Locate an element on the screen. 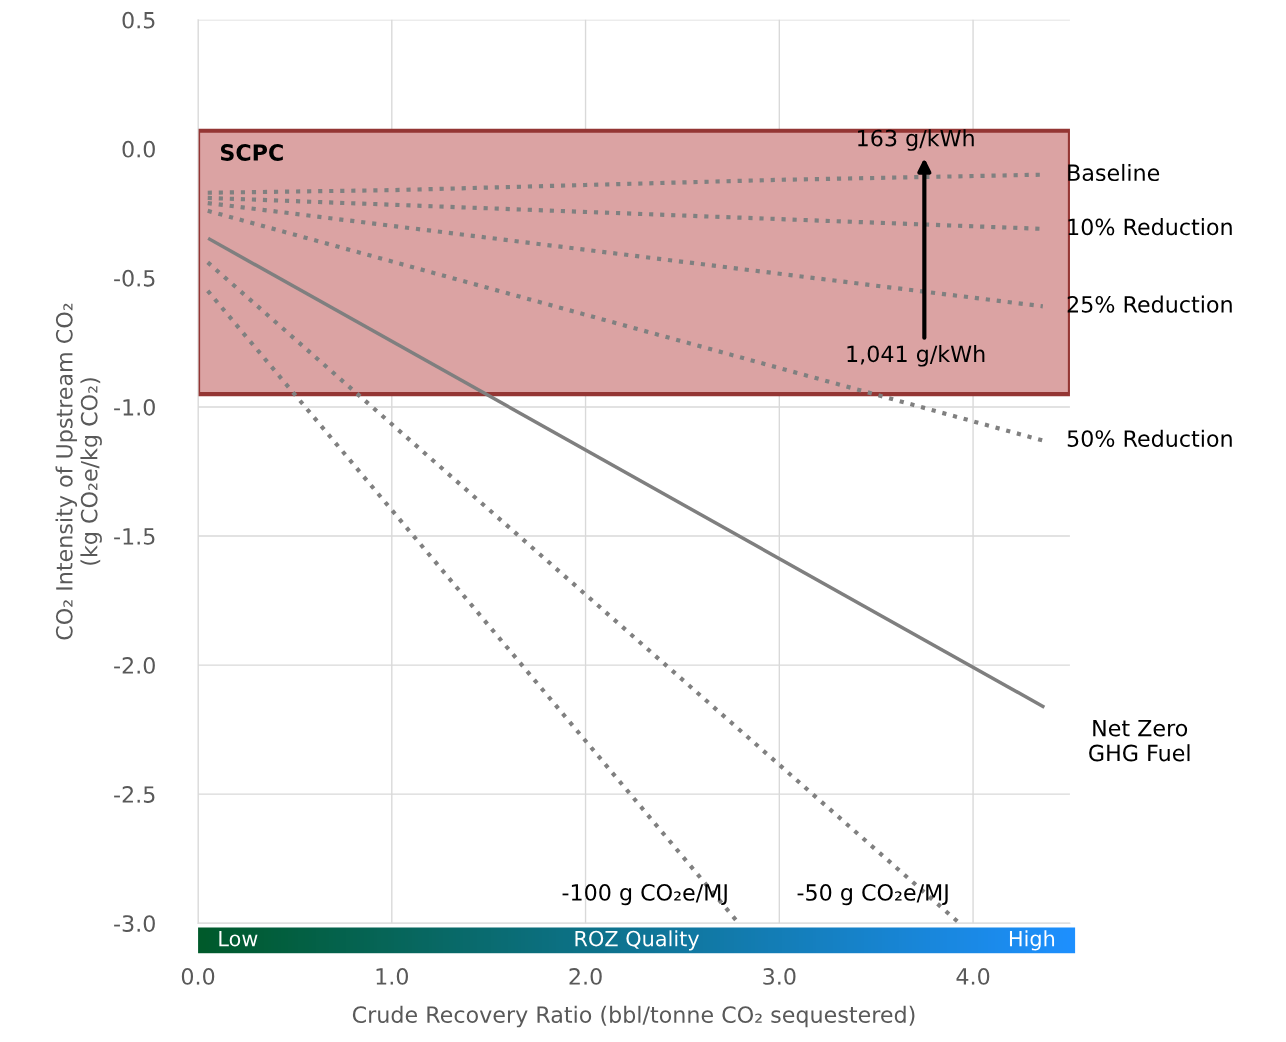 This screenshot has height=1042, width=1286. y-axis-title: CO₂ Intensity of Upstream CO₂ (kg CO₂e/kg CO₂) is located at coordinates (78, 471).